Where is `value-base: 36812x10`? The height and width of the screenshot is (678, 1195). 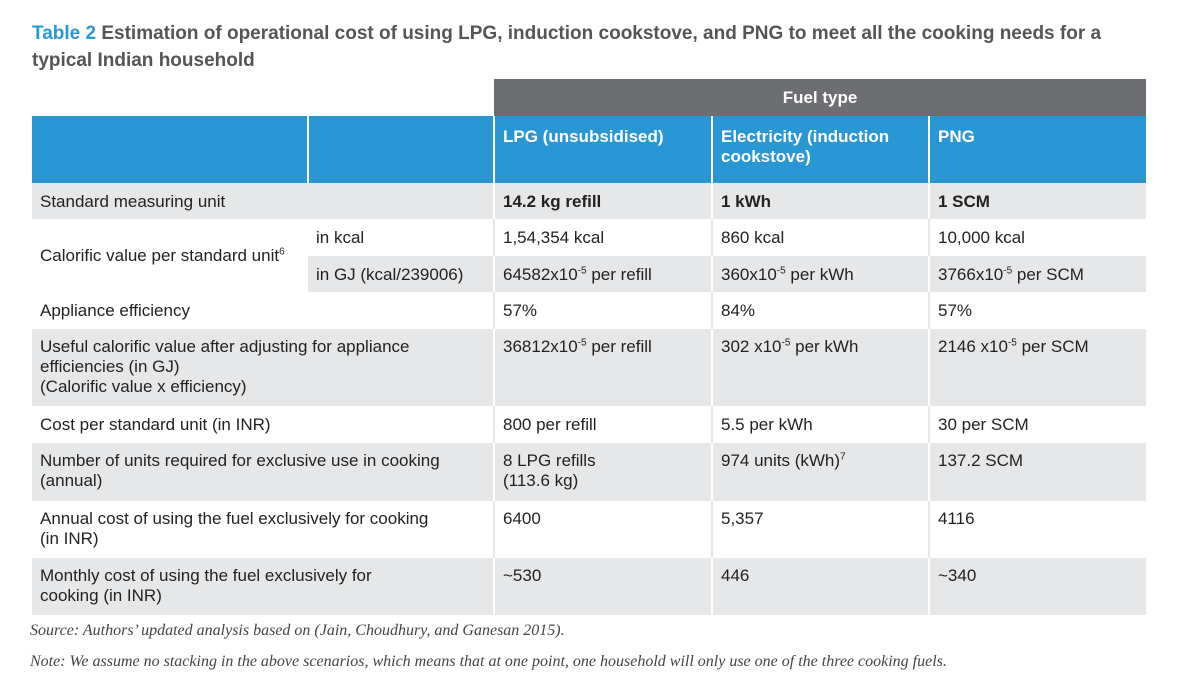
value-base: 36812x10 is located at coordinates (540, 346).